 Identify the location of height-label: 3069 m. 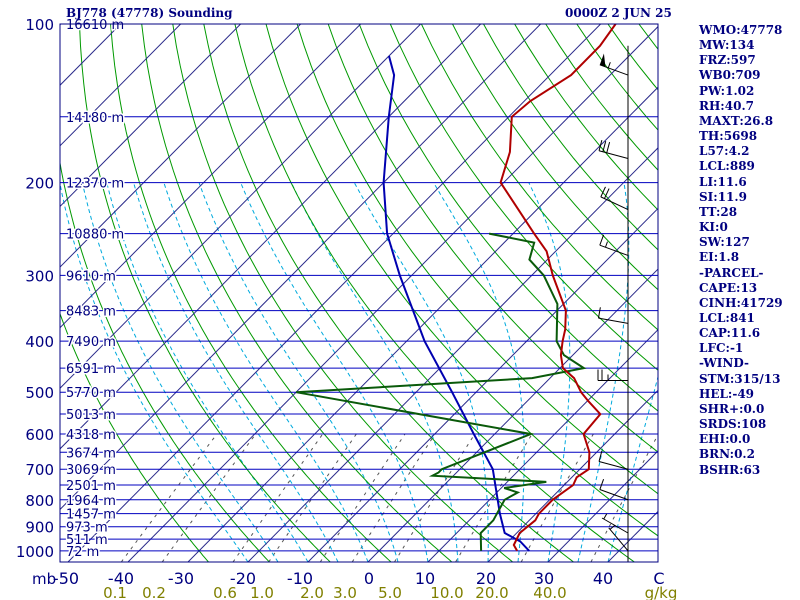
(91, 470).